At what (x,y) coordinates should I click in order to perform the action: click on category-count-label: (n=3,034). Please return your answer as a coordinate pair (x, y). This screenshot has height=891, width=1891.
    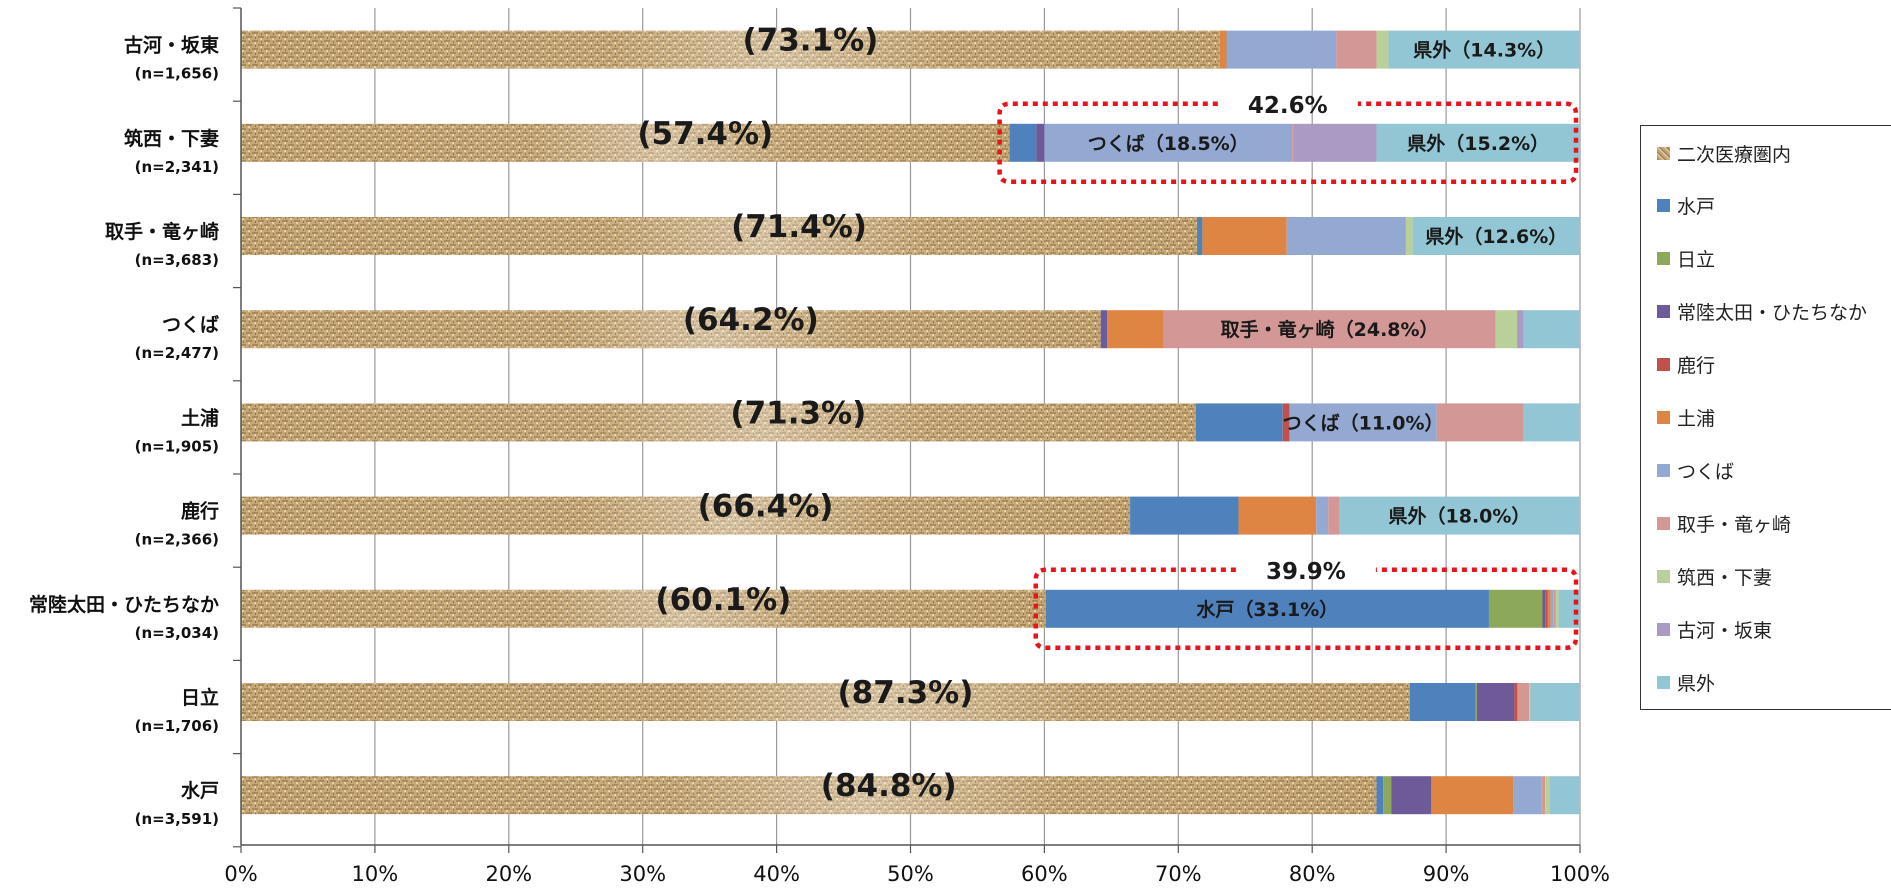
    Looking at the image, I should click on (177, 633).